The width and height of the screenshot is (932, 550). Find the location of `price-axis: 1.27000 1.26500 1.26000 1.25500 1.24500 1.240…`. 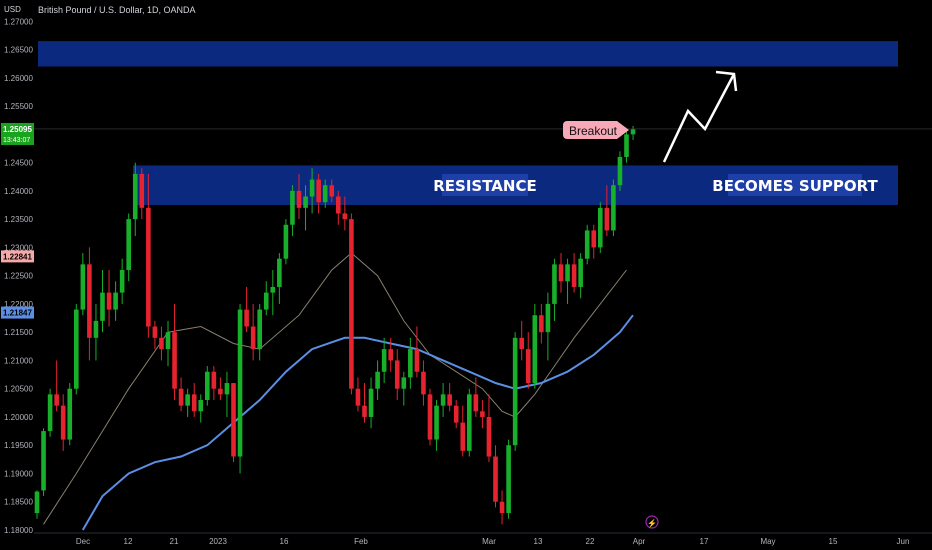

price-axis: 1.27000 1.26500 1.26000 1.25500 1.24500 1.240… is located at coordinates (17, 276).